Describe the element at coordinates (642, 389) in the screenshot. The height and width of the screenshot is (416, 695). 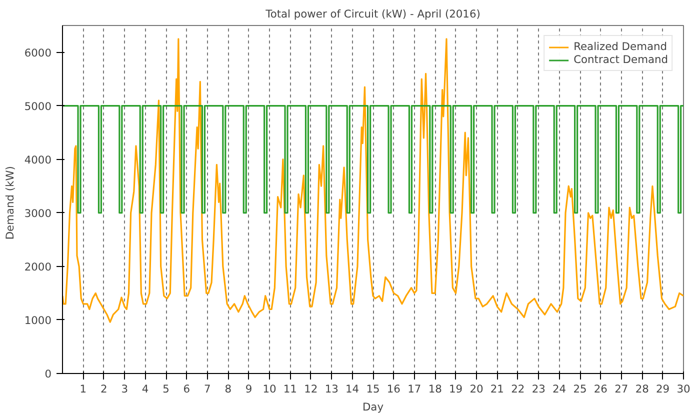
I see `x-tick-label: 28` at that location.